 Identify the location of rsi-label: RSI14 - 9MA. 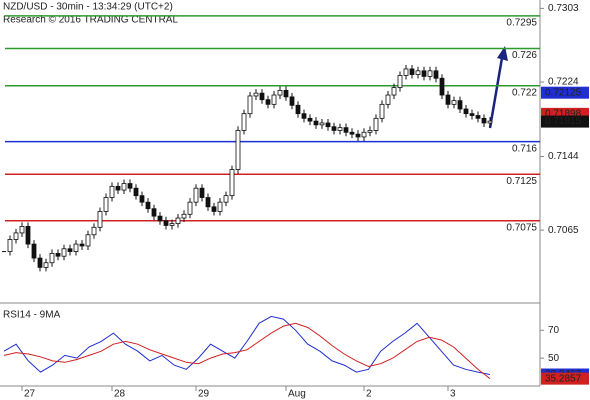
(32, 315).